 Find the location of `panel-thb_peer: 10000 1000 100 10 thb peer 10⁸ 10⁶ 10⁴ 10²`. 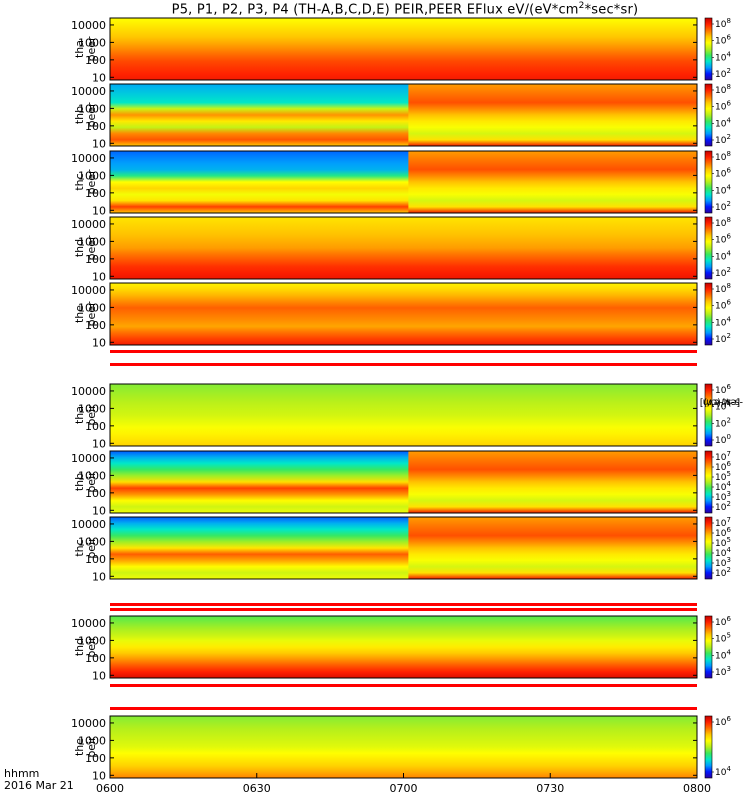

panel-thb_peer: 10000 1000 100 10 thb peer 10⁸ 10⁶ 10⁴ 10² is located at coordinates (401, 116).